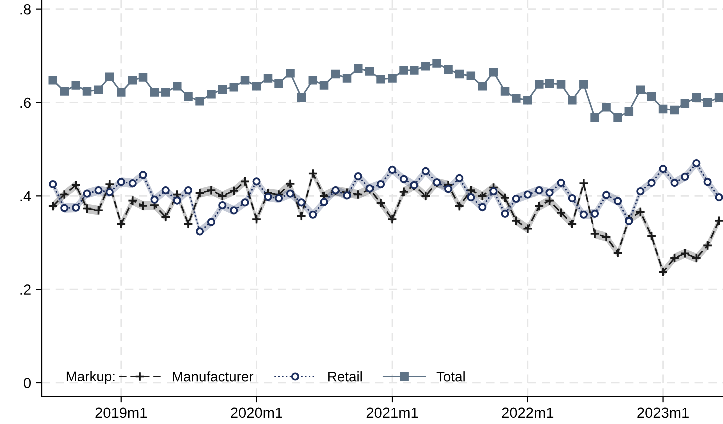  I want to click on y-tick-label: .4, so click(26, 196).